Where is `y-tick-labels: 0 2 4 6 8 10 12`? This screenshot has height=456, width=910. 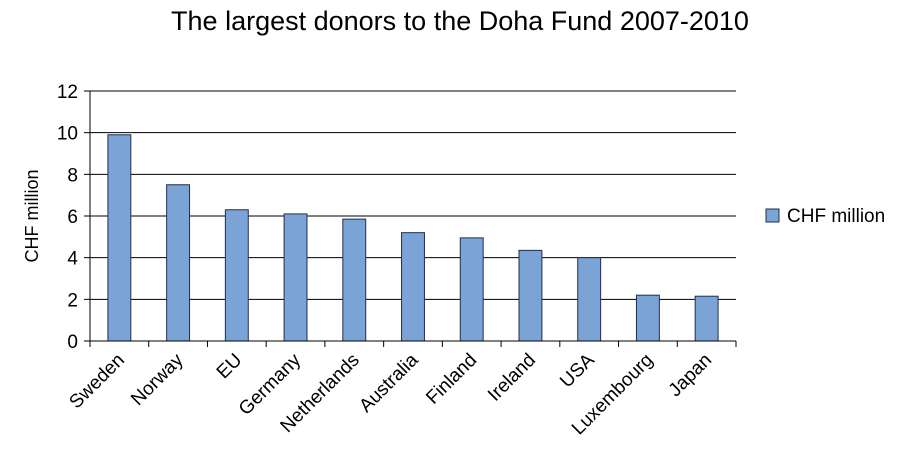 y-tick-labels: 0 2 4 6 8 10 12 is located at coordinates (68, 217).